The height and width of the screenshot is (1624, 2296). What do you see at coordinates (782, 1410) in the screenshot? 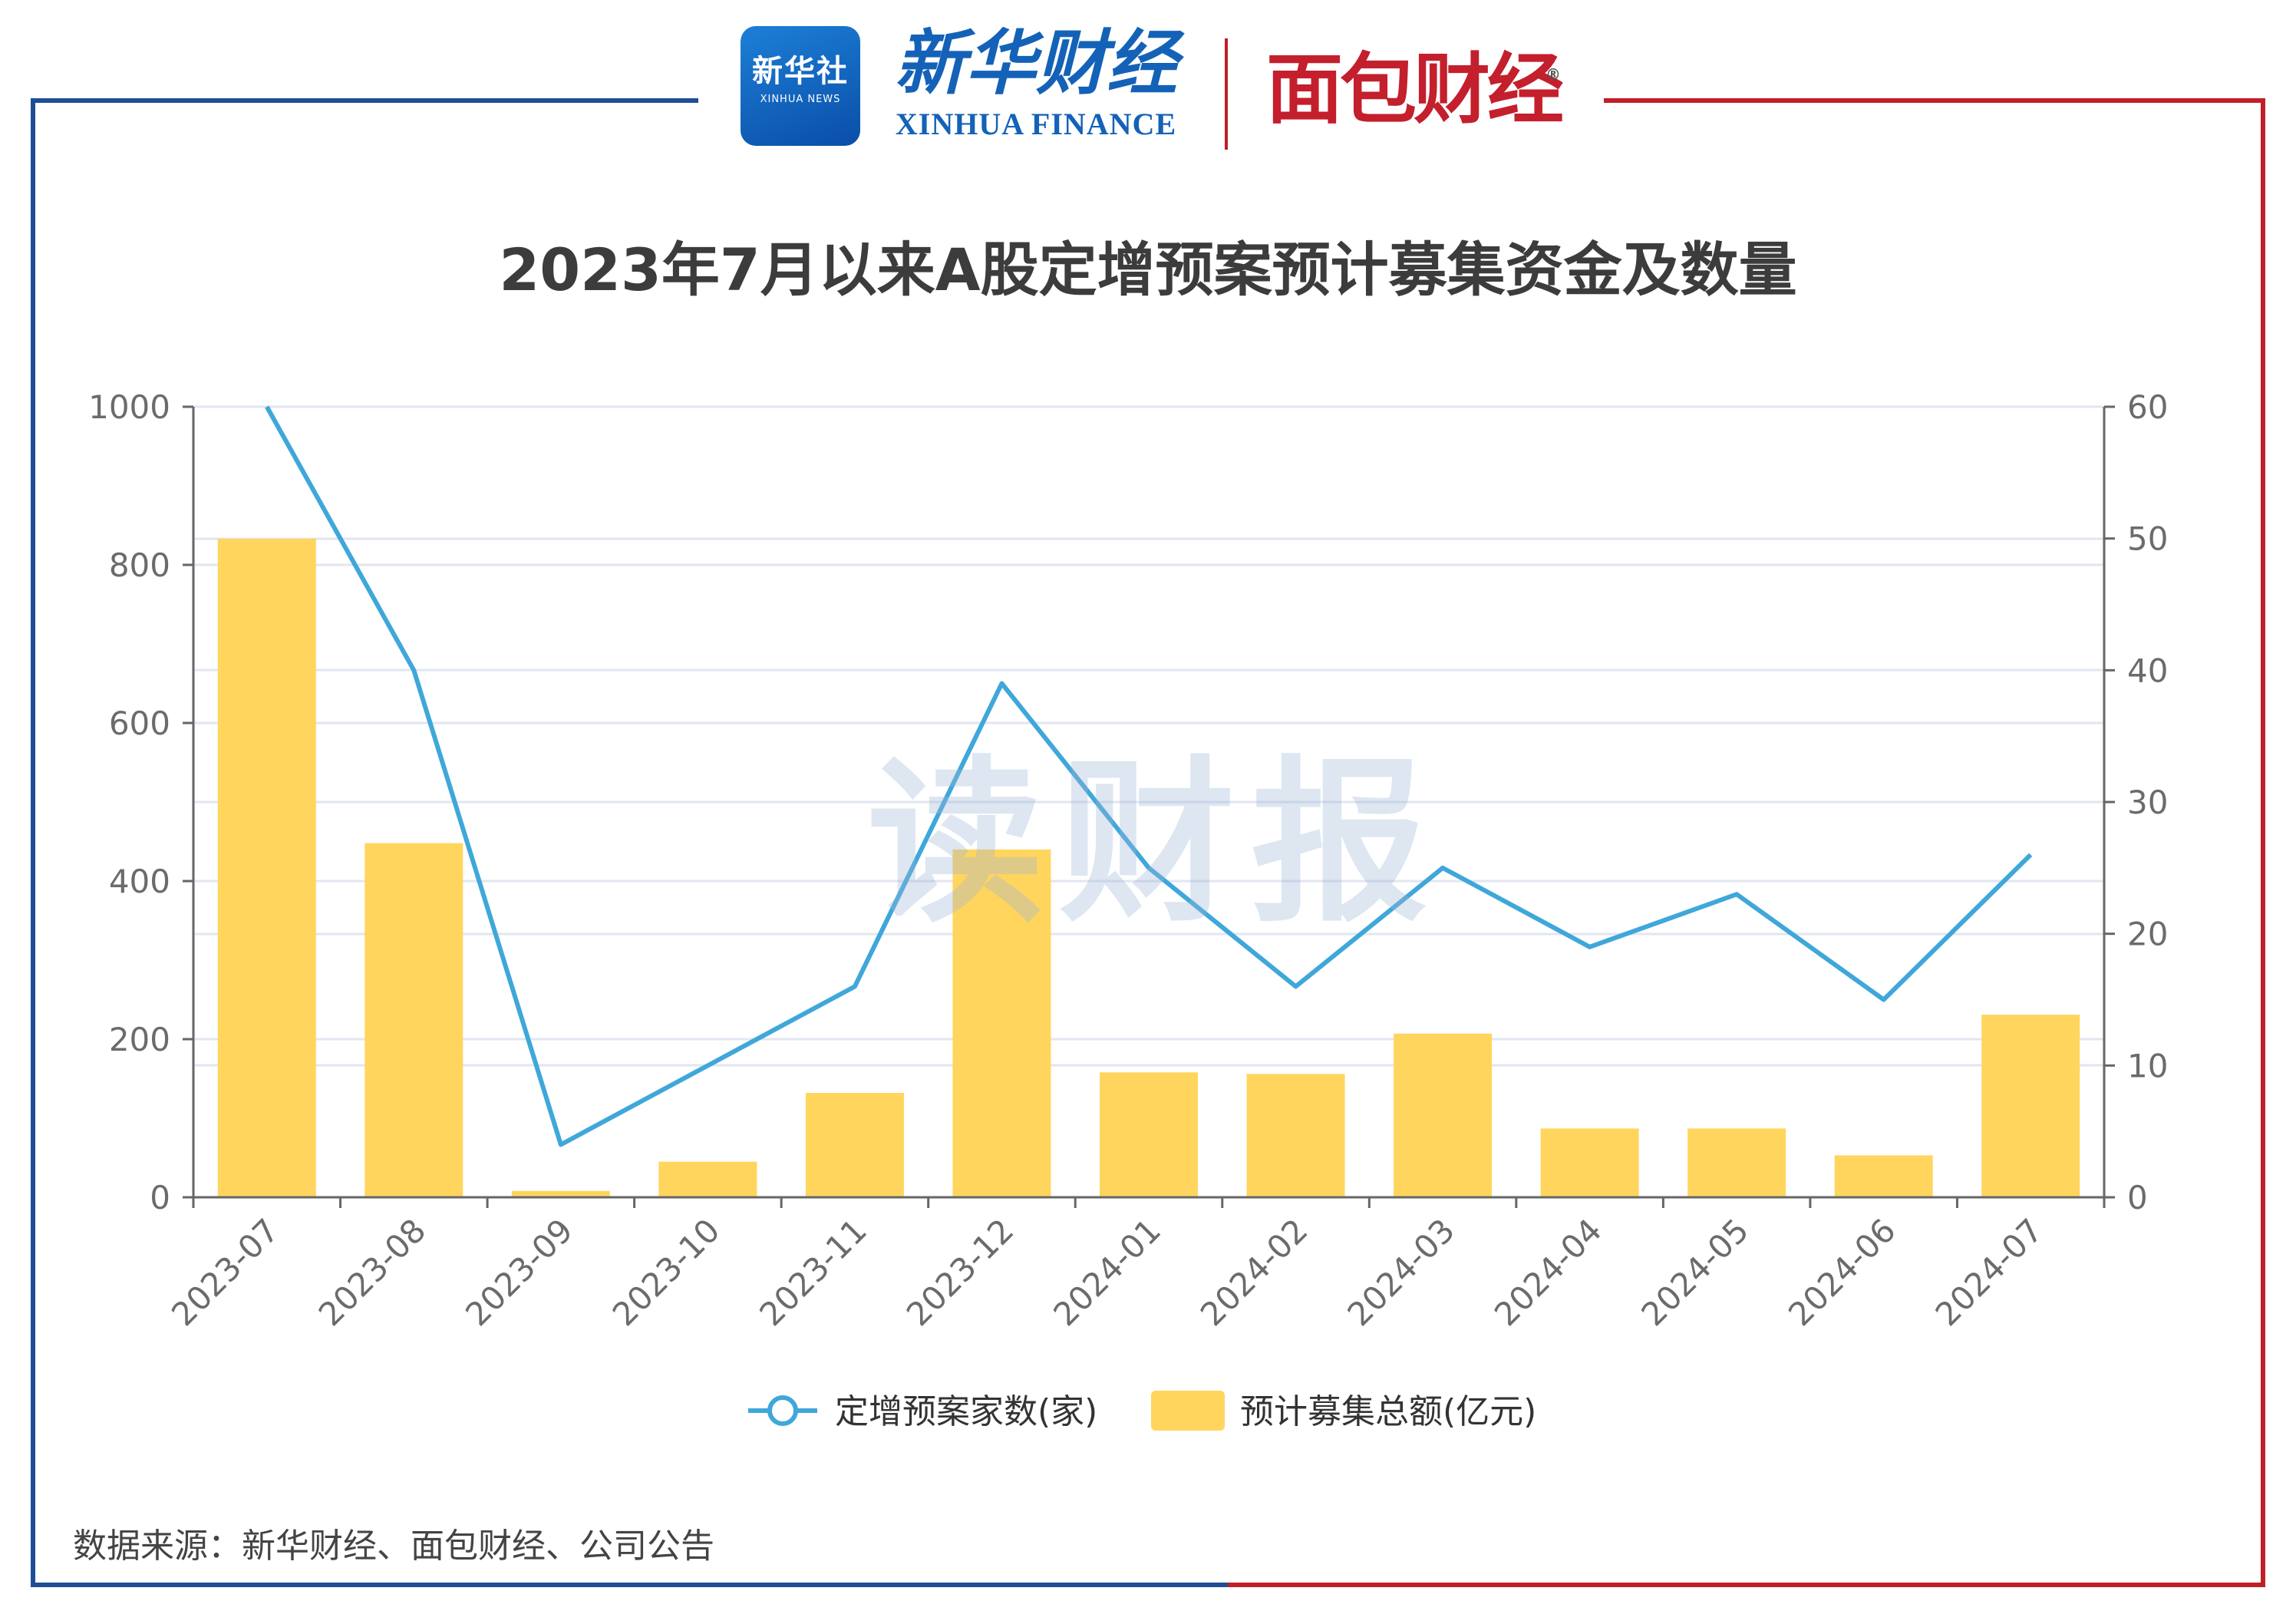
I see `legend-line-marker` at bounding box center [782, 1410].